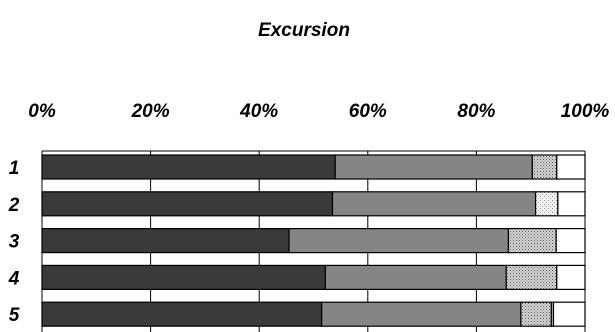 Image resolution: width=615 pixels, height=332 pixels. Describe the element at coordinates (258, 111) in the screenshot. I see `x-tick-label: 40%` at that location.